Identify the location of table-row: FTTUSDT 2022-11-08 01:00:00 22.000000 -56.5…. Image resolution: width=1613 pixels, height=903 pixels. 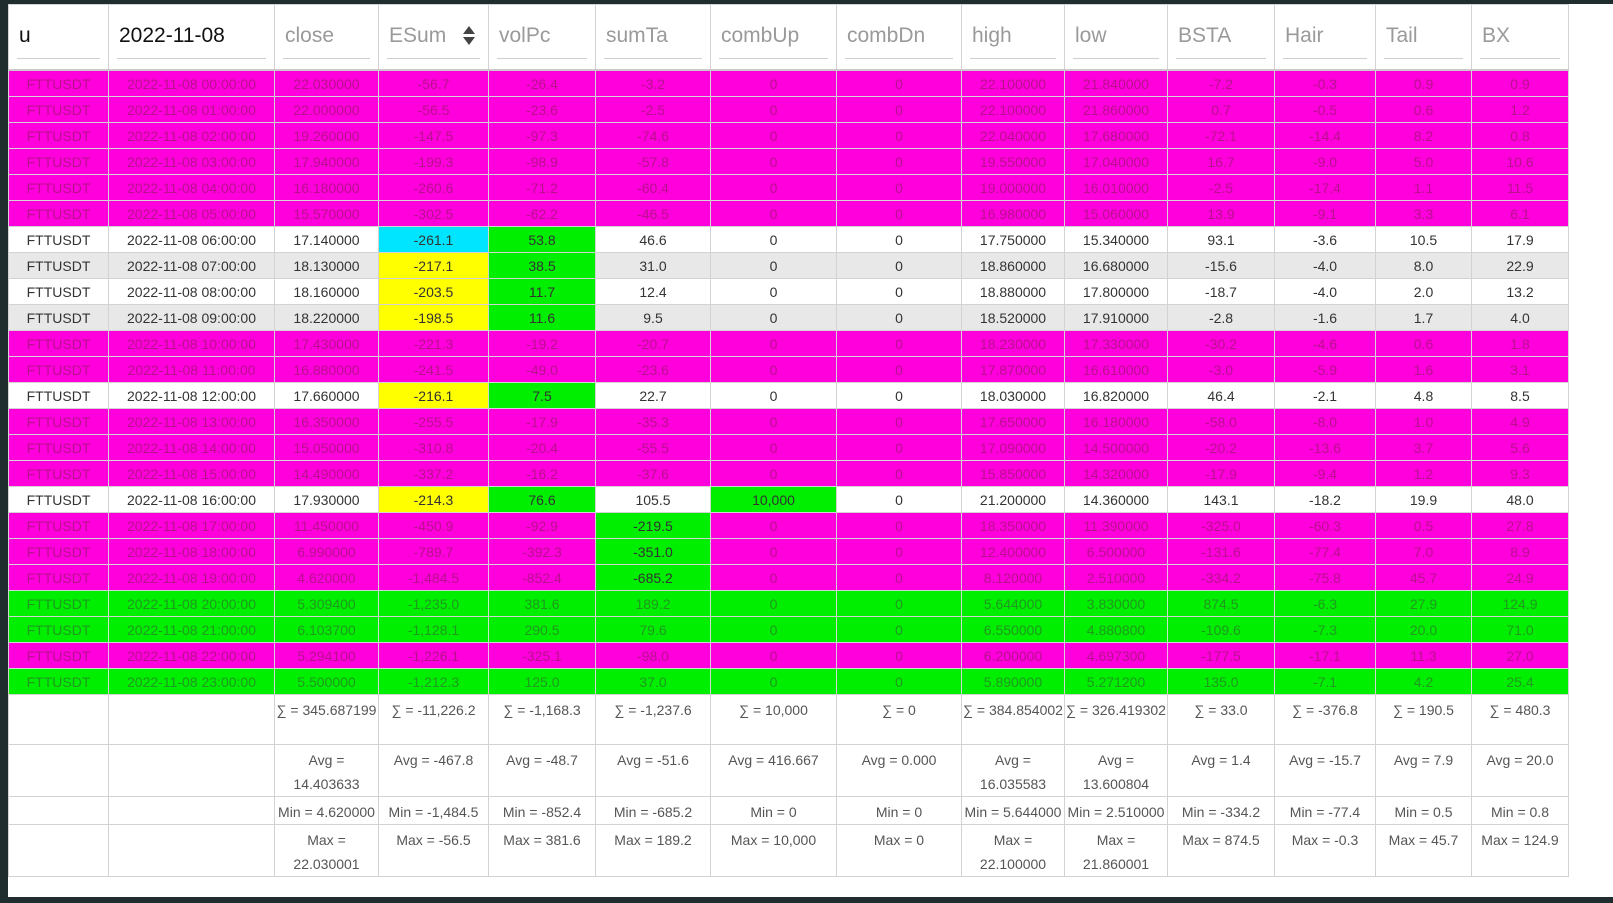
(788, 109).